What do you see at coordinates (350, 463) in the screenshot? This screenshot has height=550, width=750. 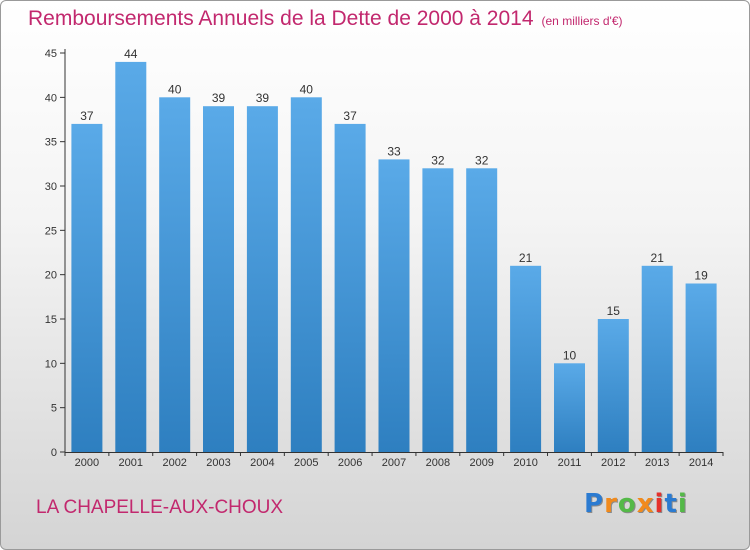 I see `x-tick-label-2006: 2006` at bounding box center [350, 463].